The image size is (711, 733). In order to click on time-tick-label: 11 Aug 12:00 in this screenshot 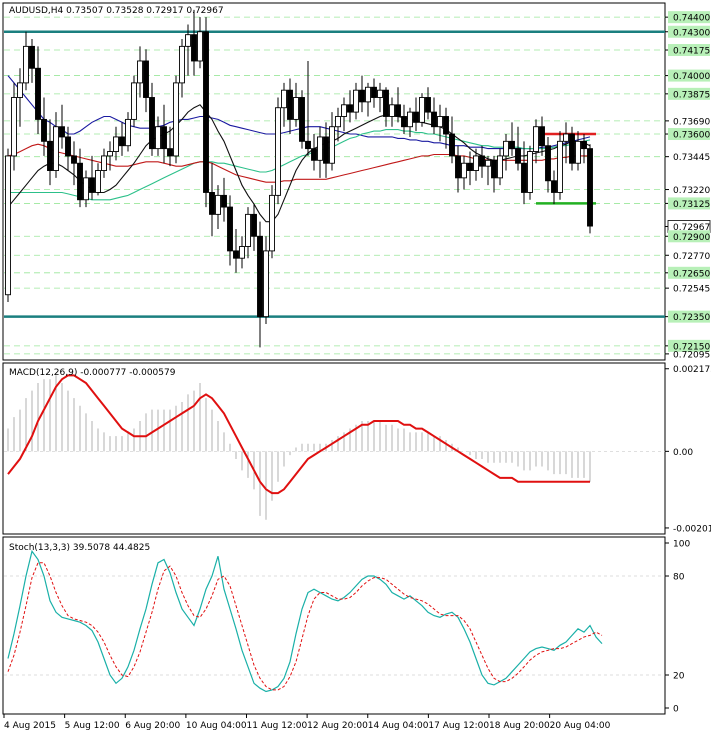, I will do `click(277, 726)`.